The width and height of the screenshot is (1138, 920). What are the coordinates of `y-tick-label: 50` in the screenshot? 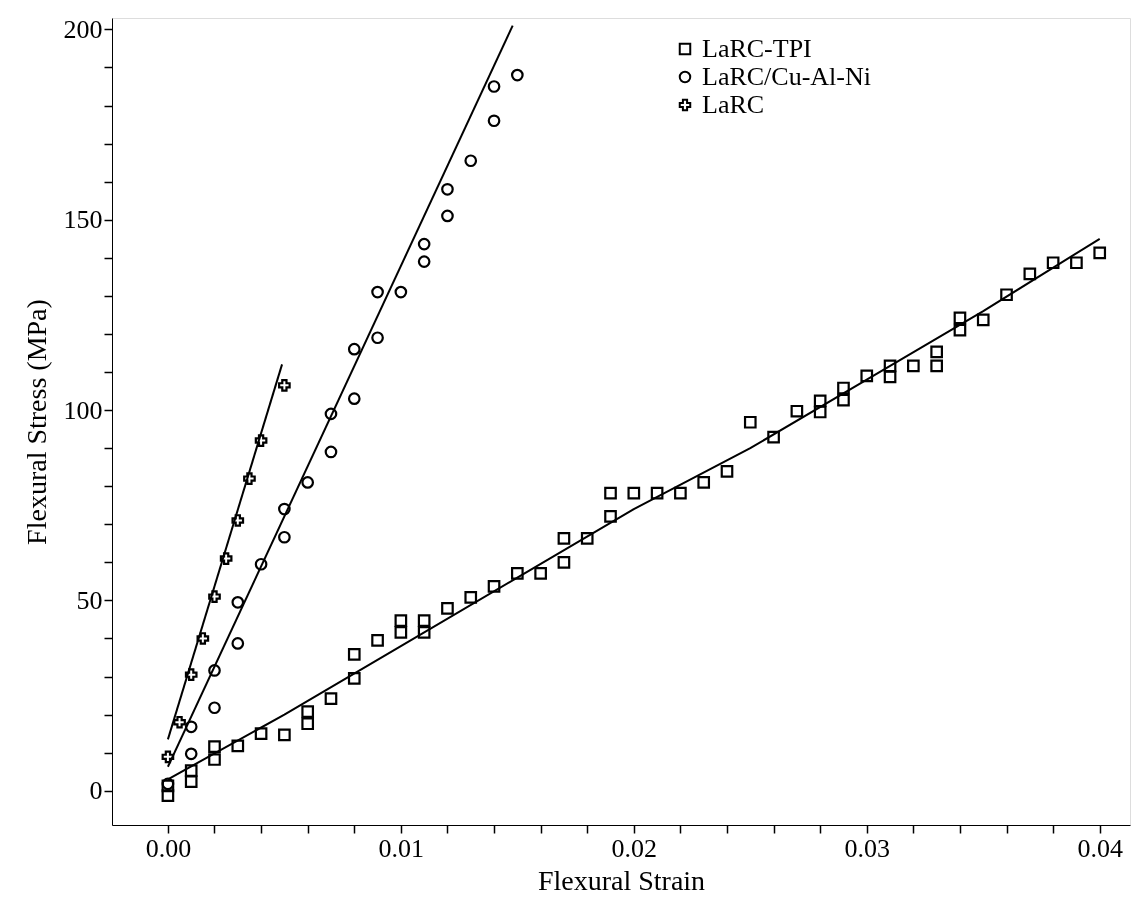 It's located at (89, 600).